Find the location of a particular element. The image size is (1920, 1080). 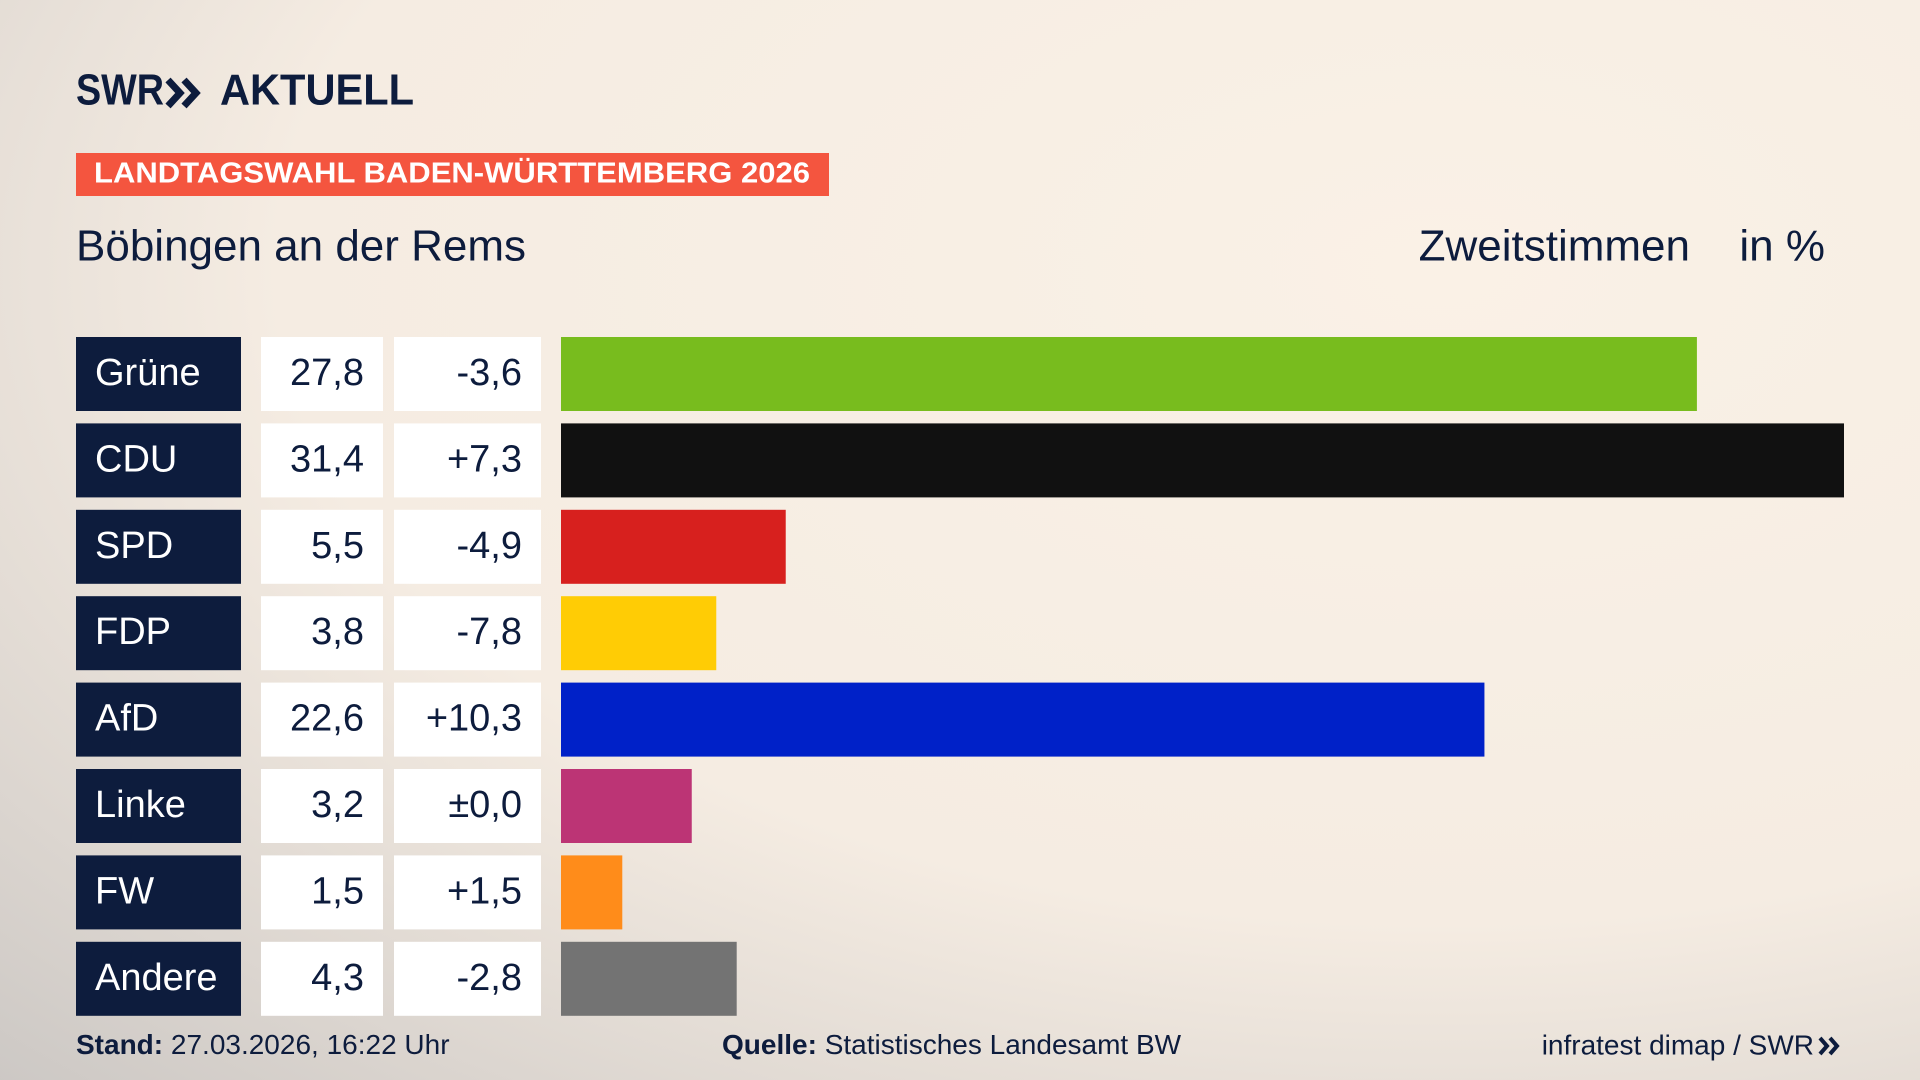

party-label: FW is located at coordinates (124, 891).